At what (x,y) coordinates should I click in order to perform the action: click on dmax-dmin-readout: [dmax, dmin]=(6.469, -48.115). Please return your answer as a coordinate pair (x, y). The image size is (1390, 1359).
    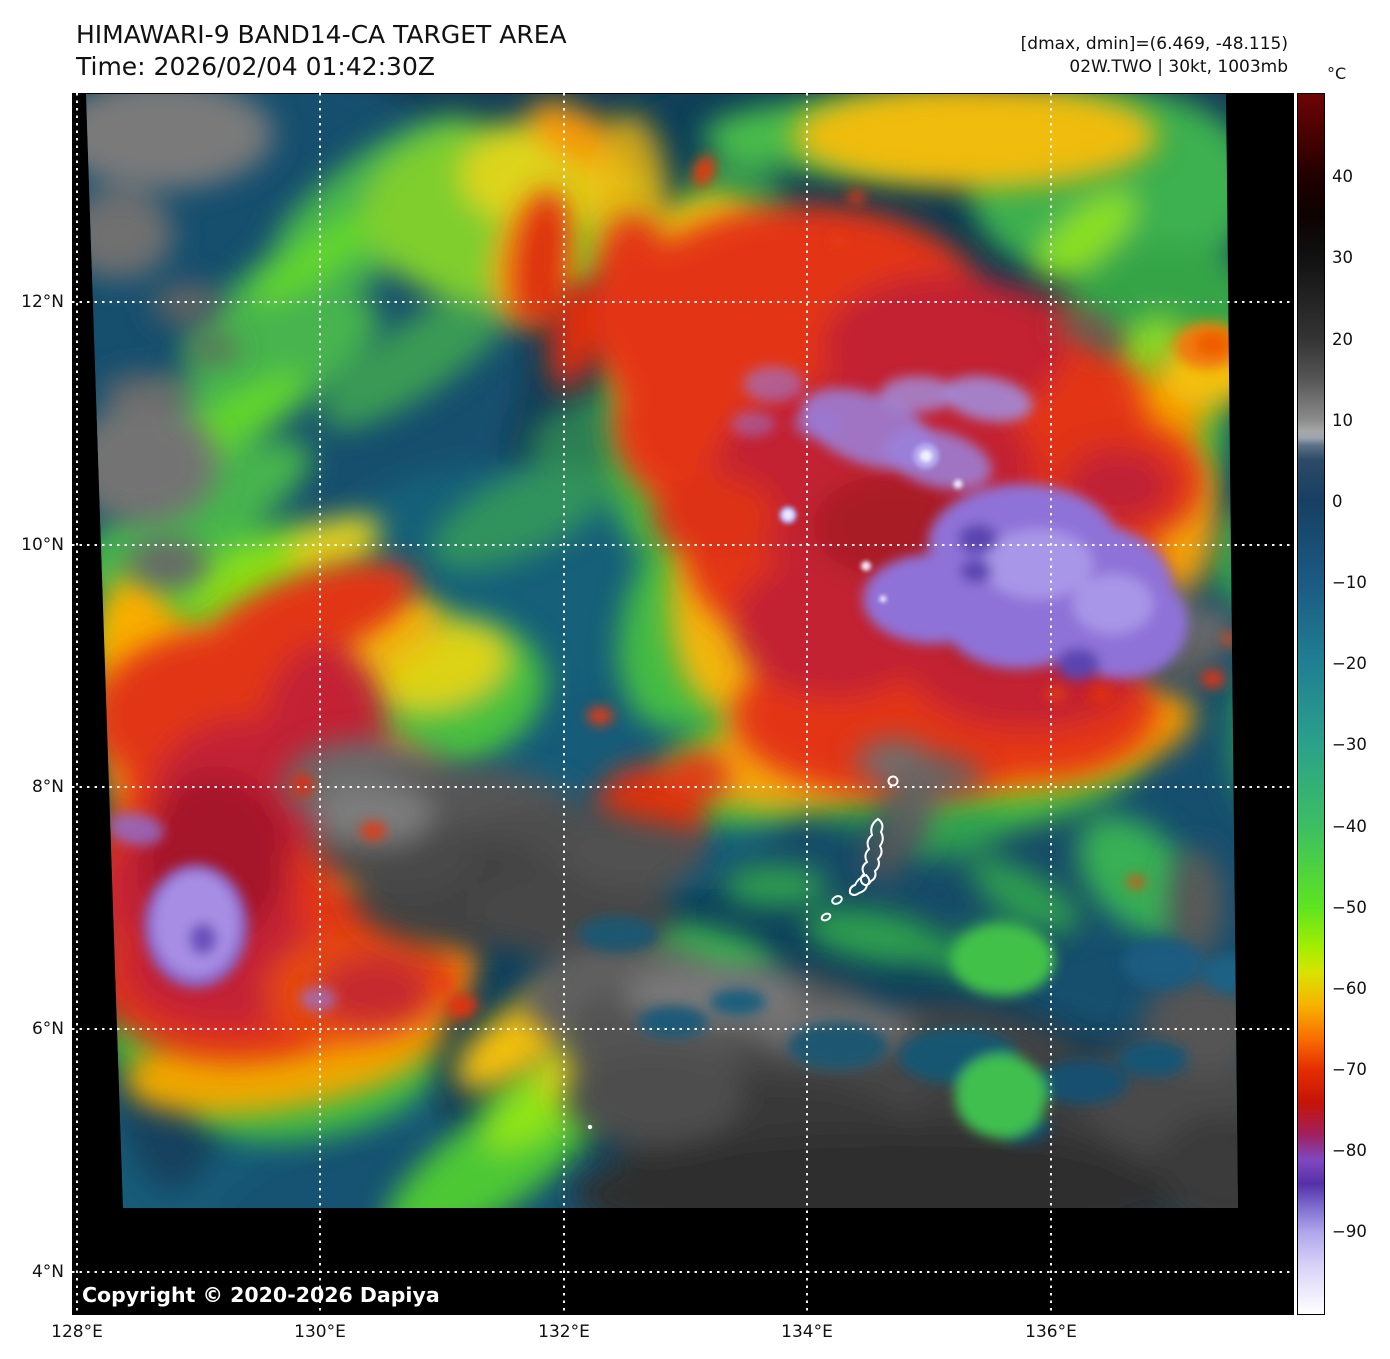
    Looking at the image, I should click on (1154, 44).